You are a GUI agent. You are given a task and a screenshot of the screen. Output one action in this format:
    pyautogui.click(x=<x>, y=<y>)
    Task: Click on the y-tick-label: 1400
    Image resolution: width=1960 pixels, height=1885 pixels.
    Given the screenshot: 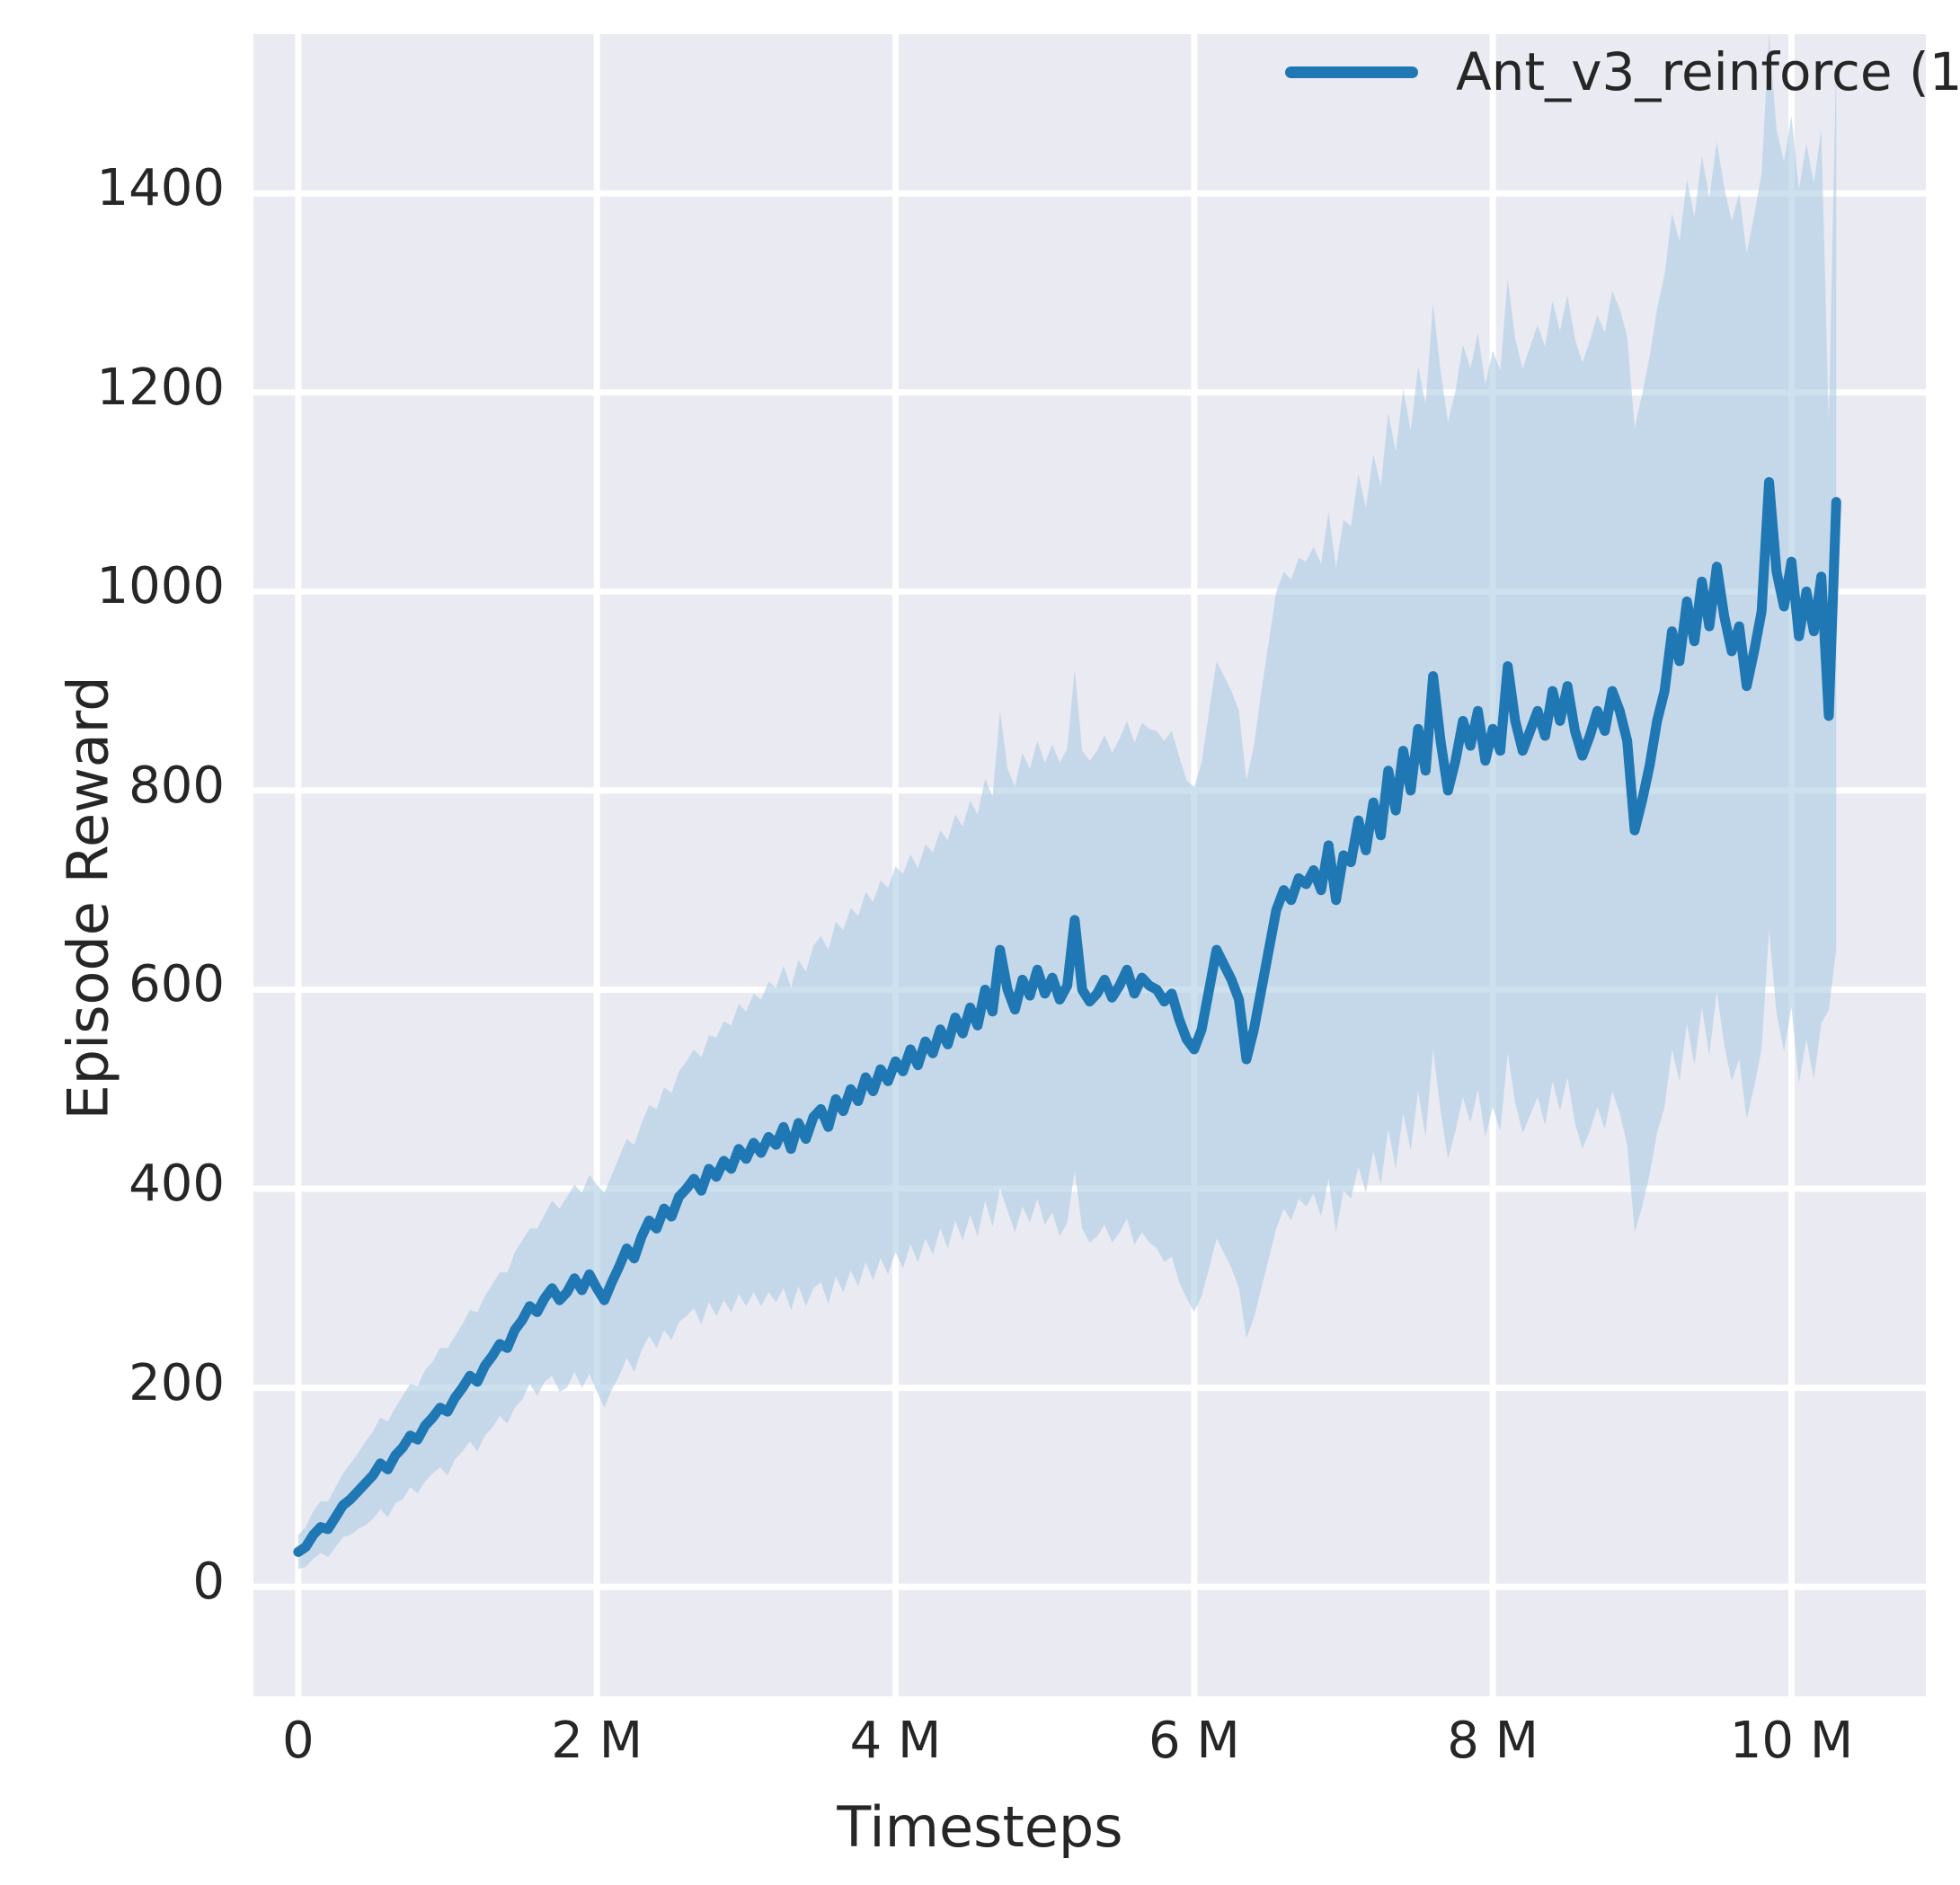 What is the action you would take?
    pyautogui.click(x=161, y=188)
    